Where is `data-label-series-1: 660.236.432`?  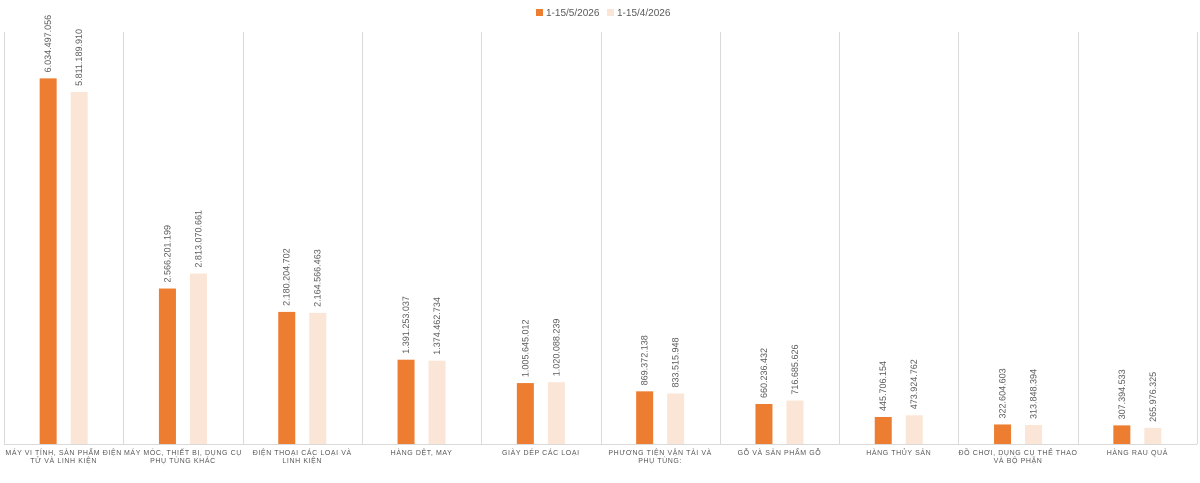
data-label-series-1: 660.236.432 is located at coordinates (764, 373).